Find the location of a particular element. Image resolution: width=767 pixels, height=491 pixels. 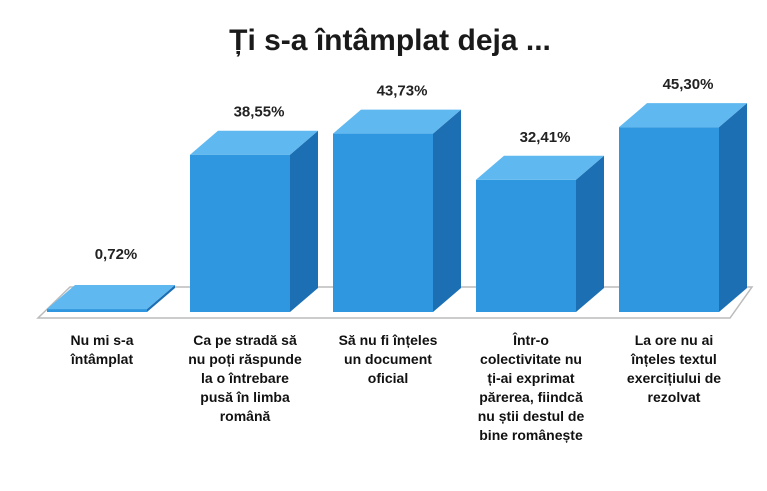

value-label: 45,30% is located at coordinates (688, 84).